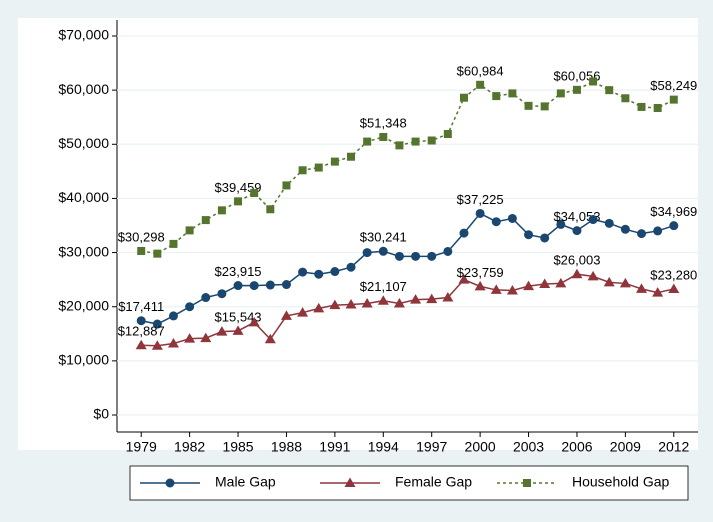 The width and height of the screenshot is (713, 522). I want to click on y-tick-label: $50,000, so click(83, 143).